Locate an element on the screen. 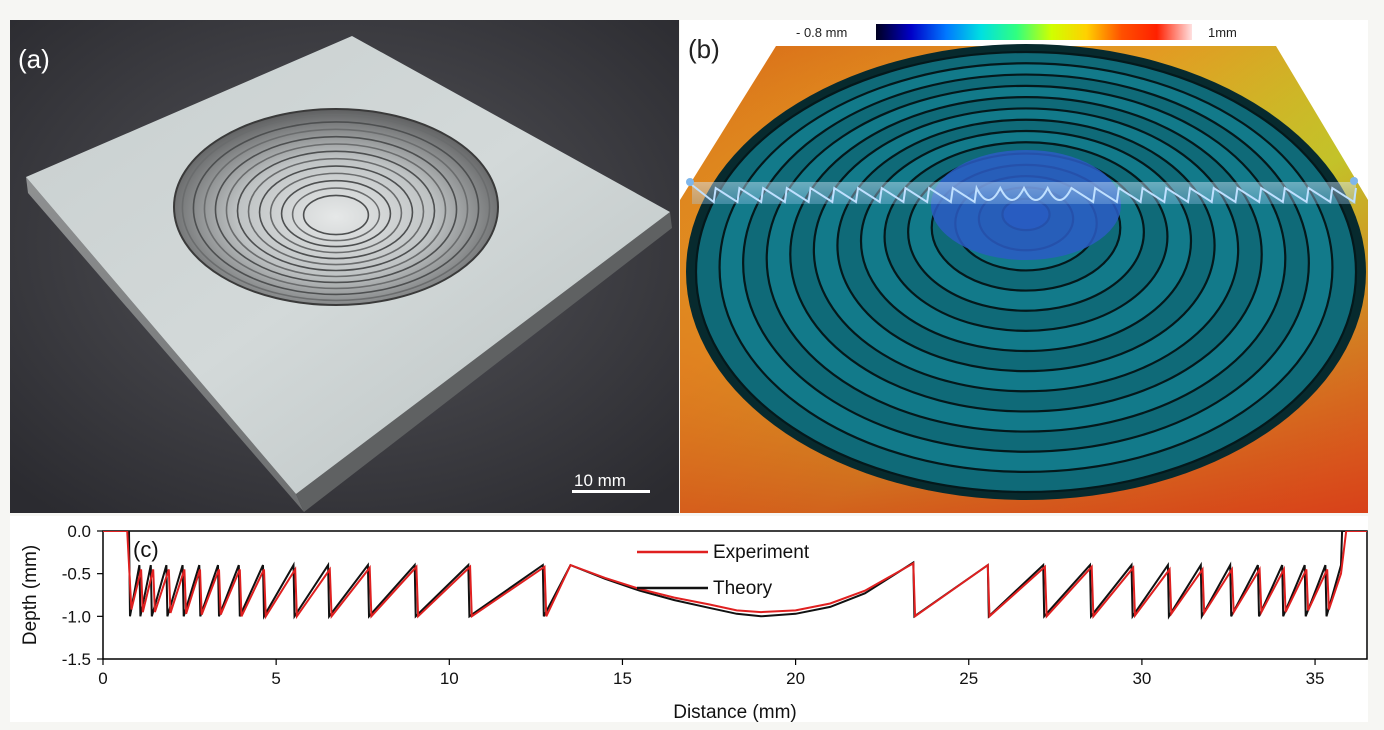  profile-marker-left is located at coordinates (690, 182).